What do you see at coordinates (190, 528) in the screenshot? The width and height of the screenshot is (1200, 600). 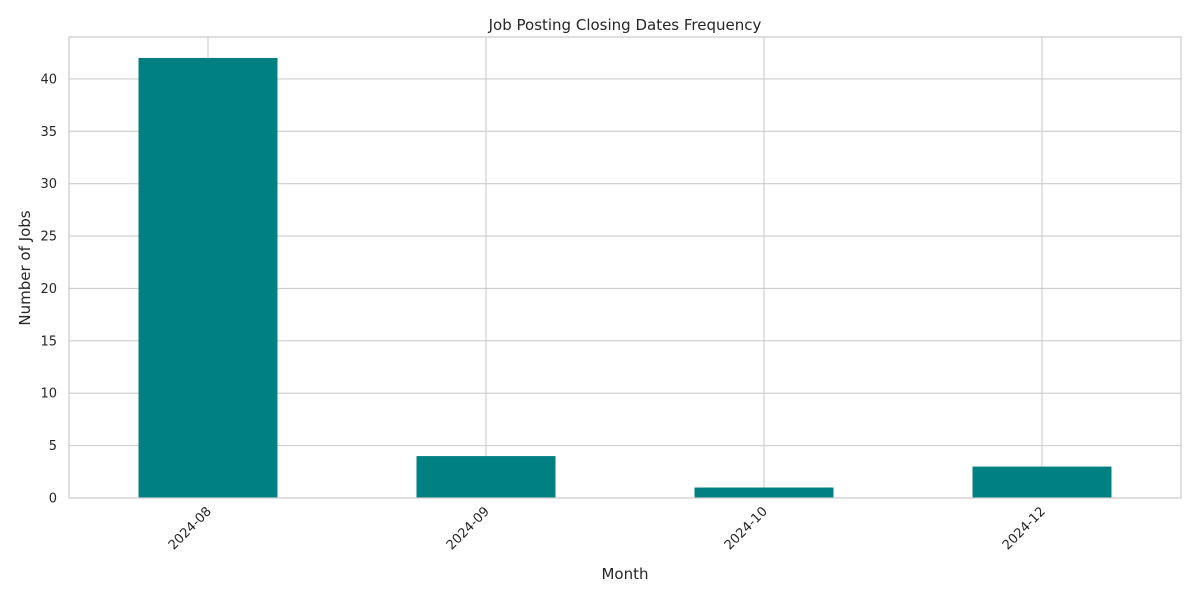 I see `x-tick-label: 2024-08` at bounding box center [190, 528].